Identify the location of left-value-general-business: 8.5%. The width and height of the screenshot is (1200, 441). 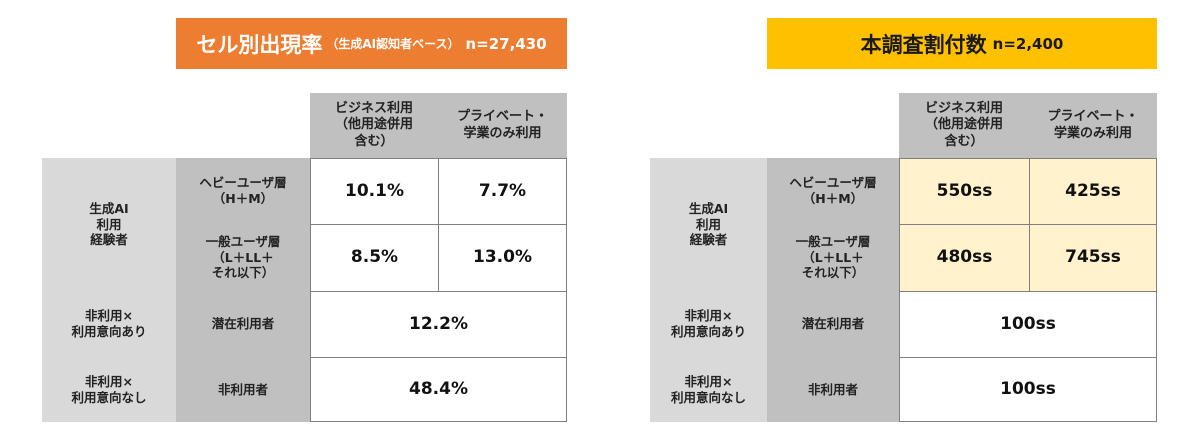
(374, 258).